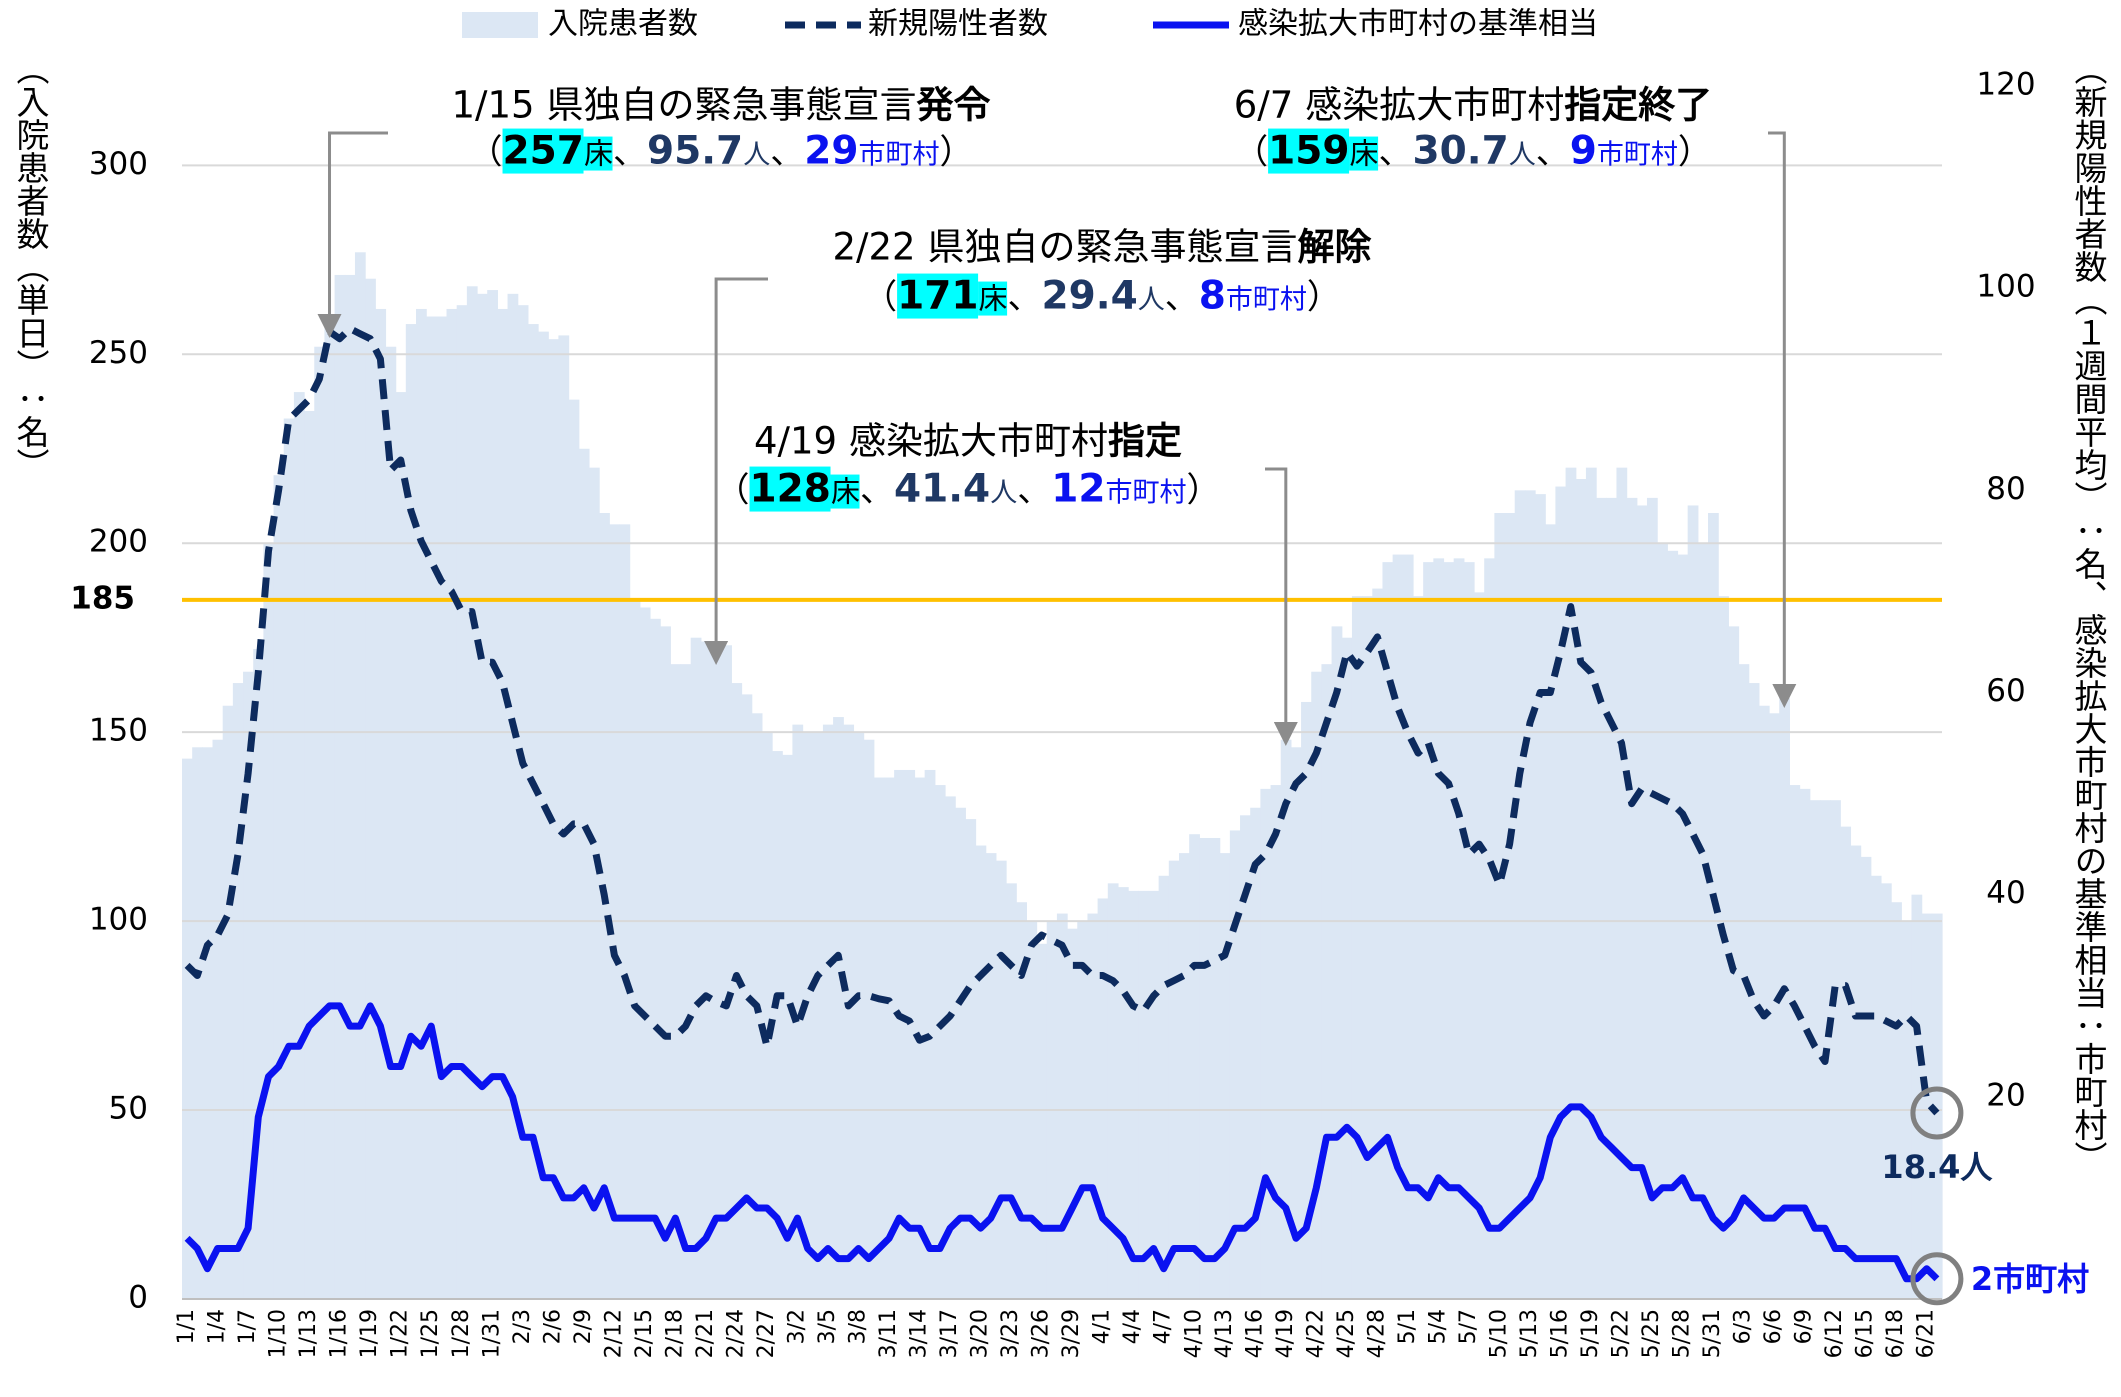  Describe the element at coordinates (118, 164) in the screenshot. I see `y-tick-label: 300` at that location.